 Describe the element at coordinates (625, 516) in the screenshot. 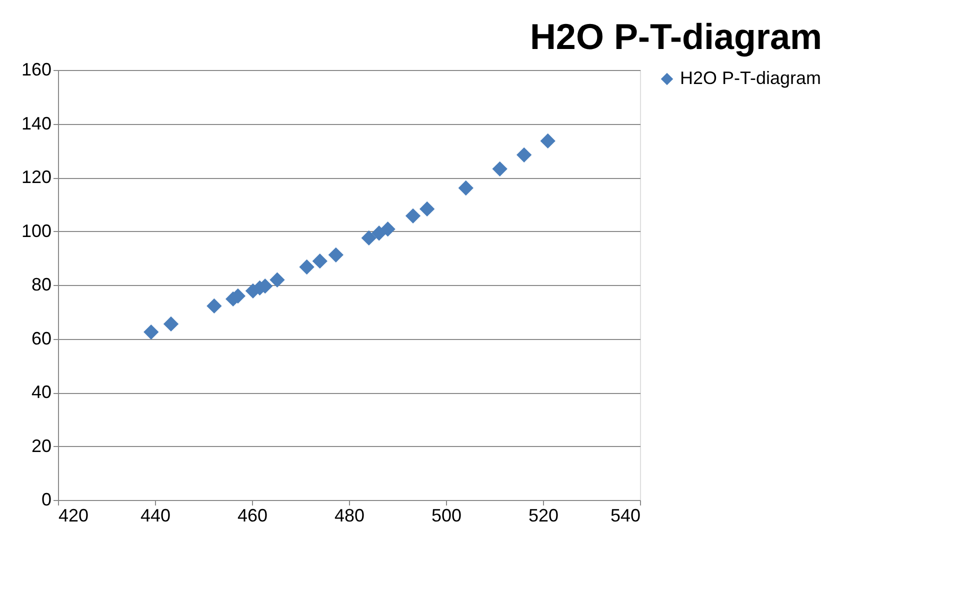

I see `x-tick-label: 540` at that location.